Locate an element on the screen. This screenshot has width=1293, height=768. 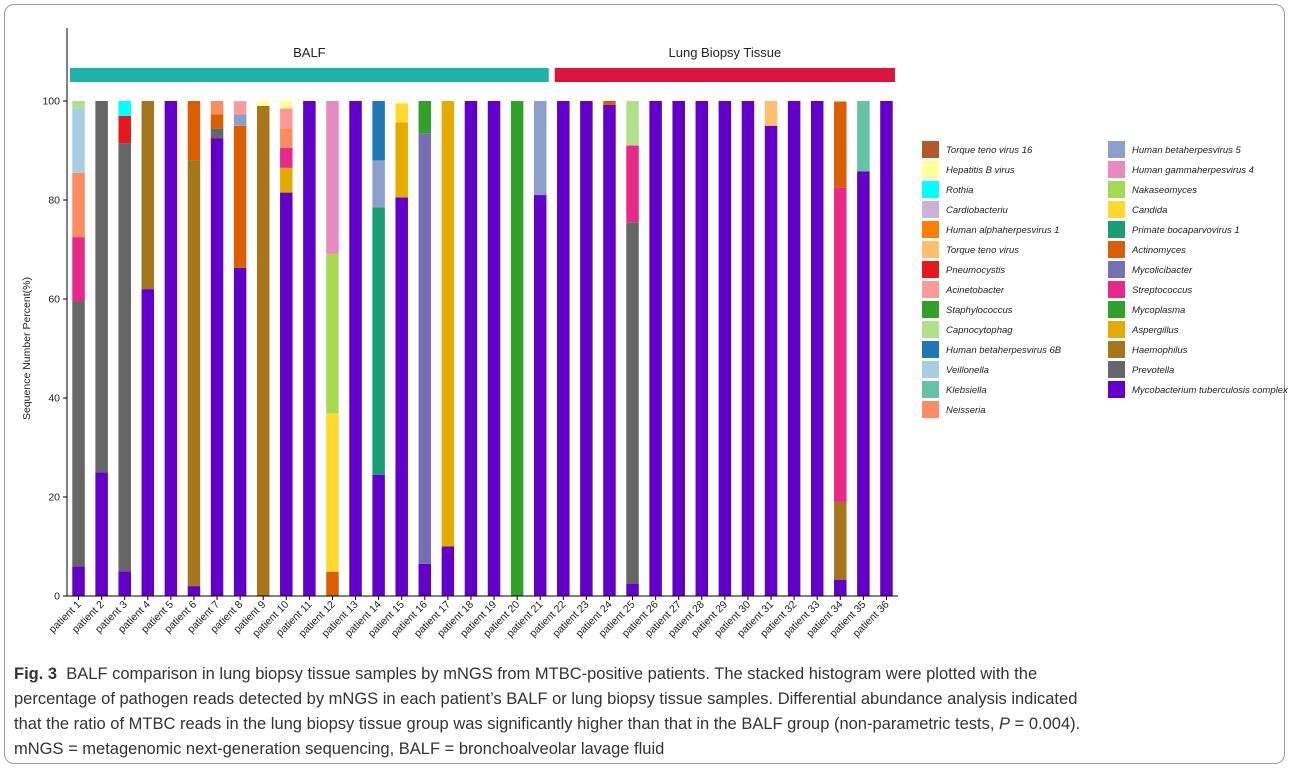
legend-label: Hepatitis B virus is located at coordinates (980, 170).